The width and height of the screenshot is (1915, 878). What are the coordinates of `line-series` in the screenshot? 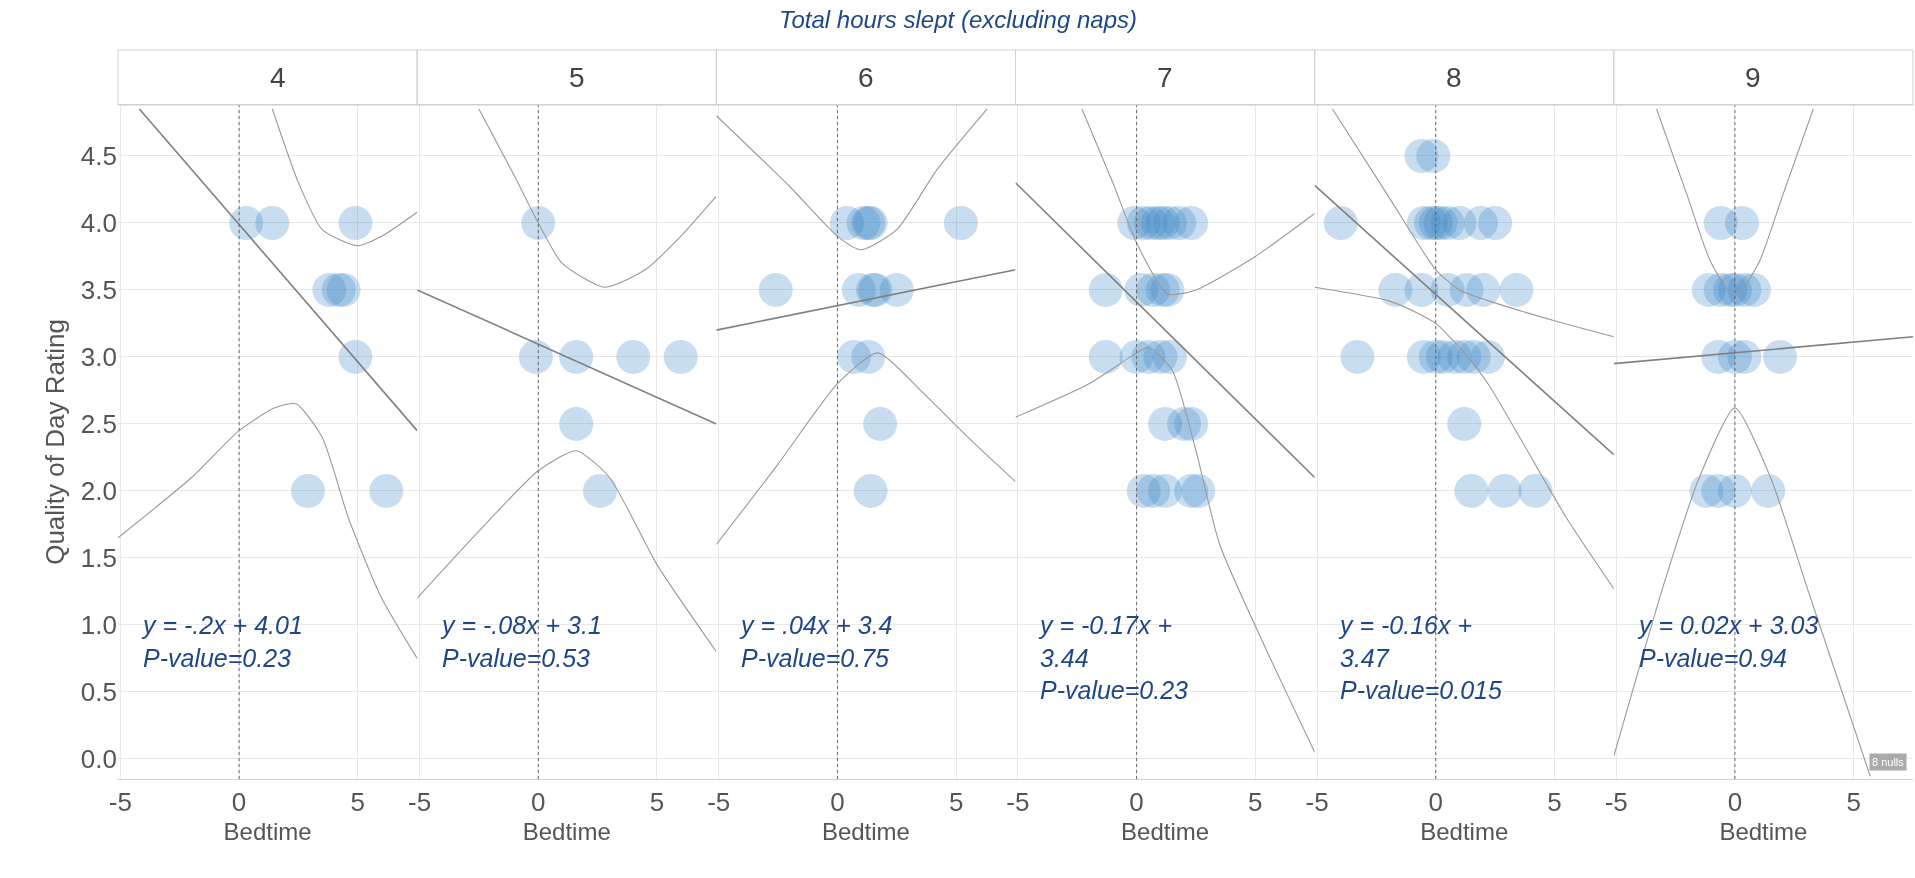 It's located at (344, 177).